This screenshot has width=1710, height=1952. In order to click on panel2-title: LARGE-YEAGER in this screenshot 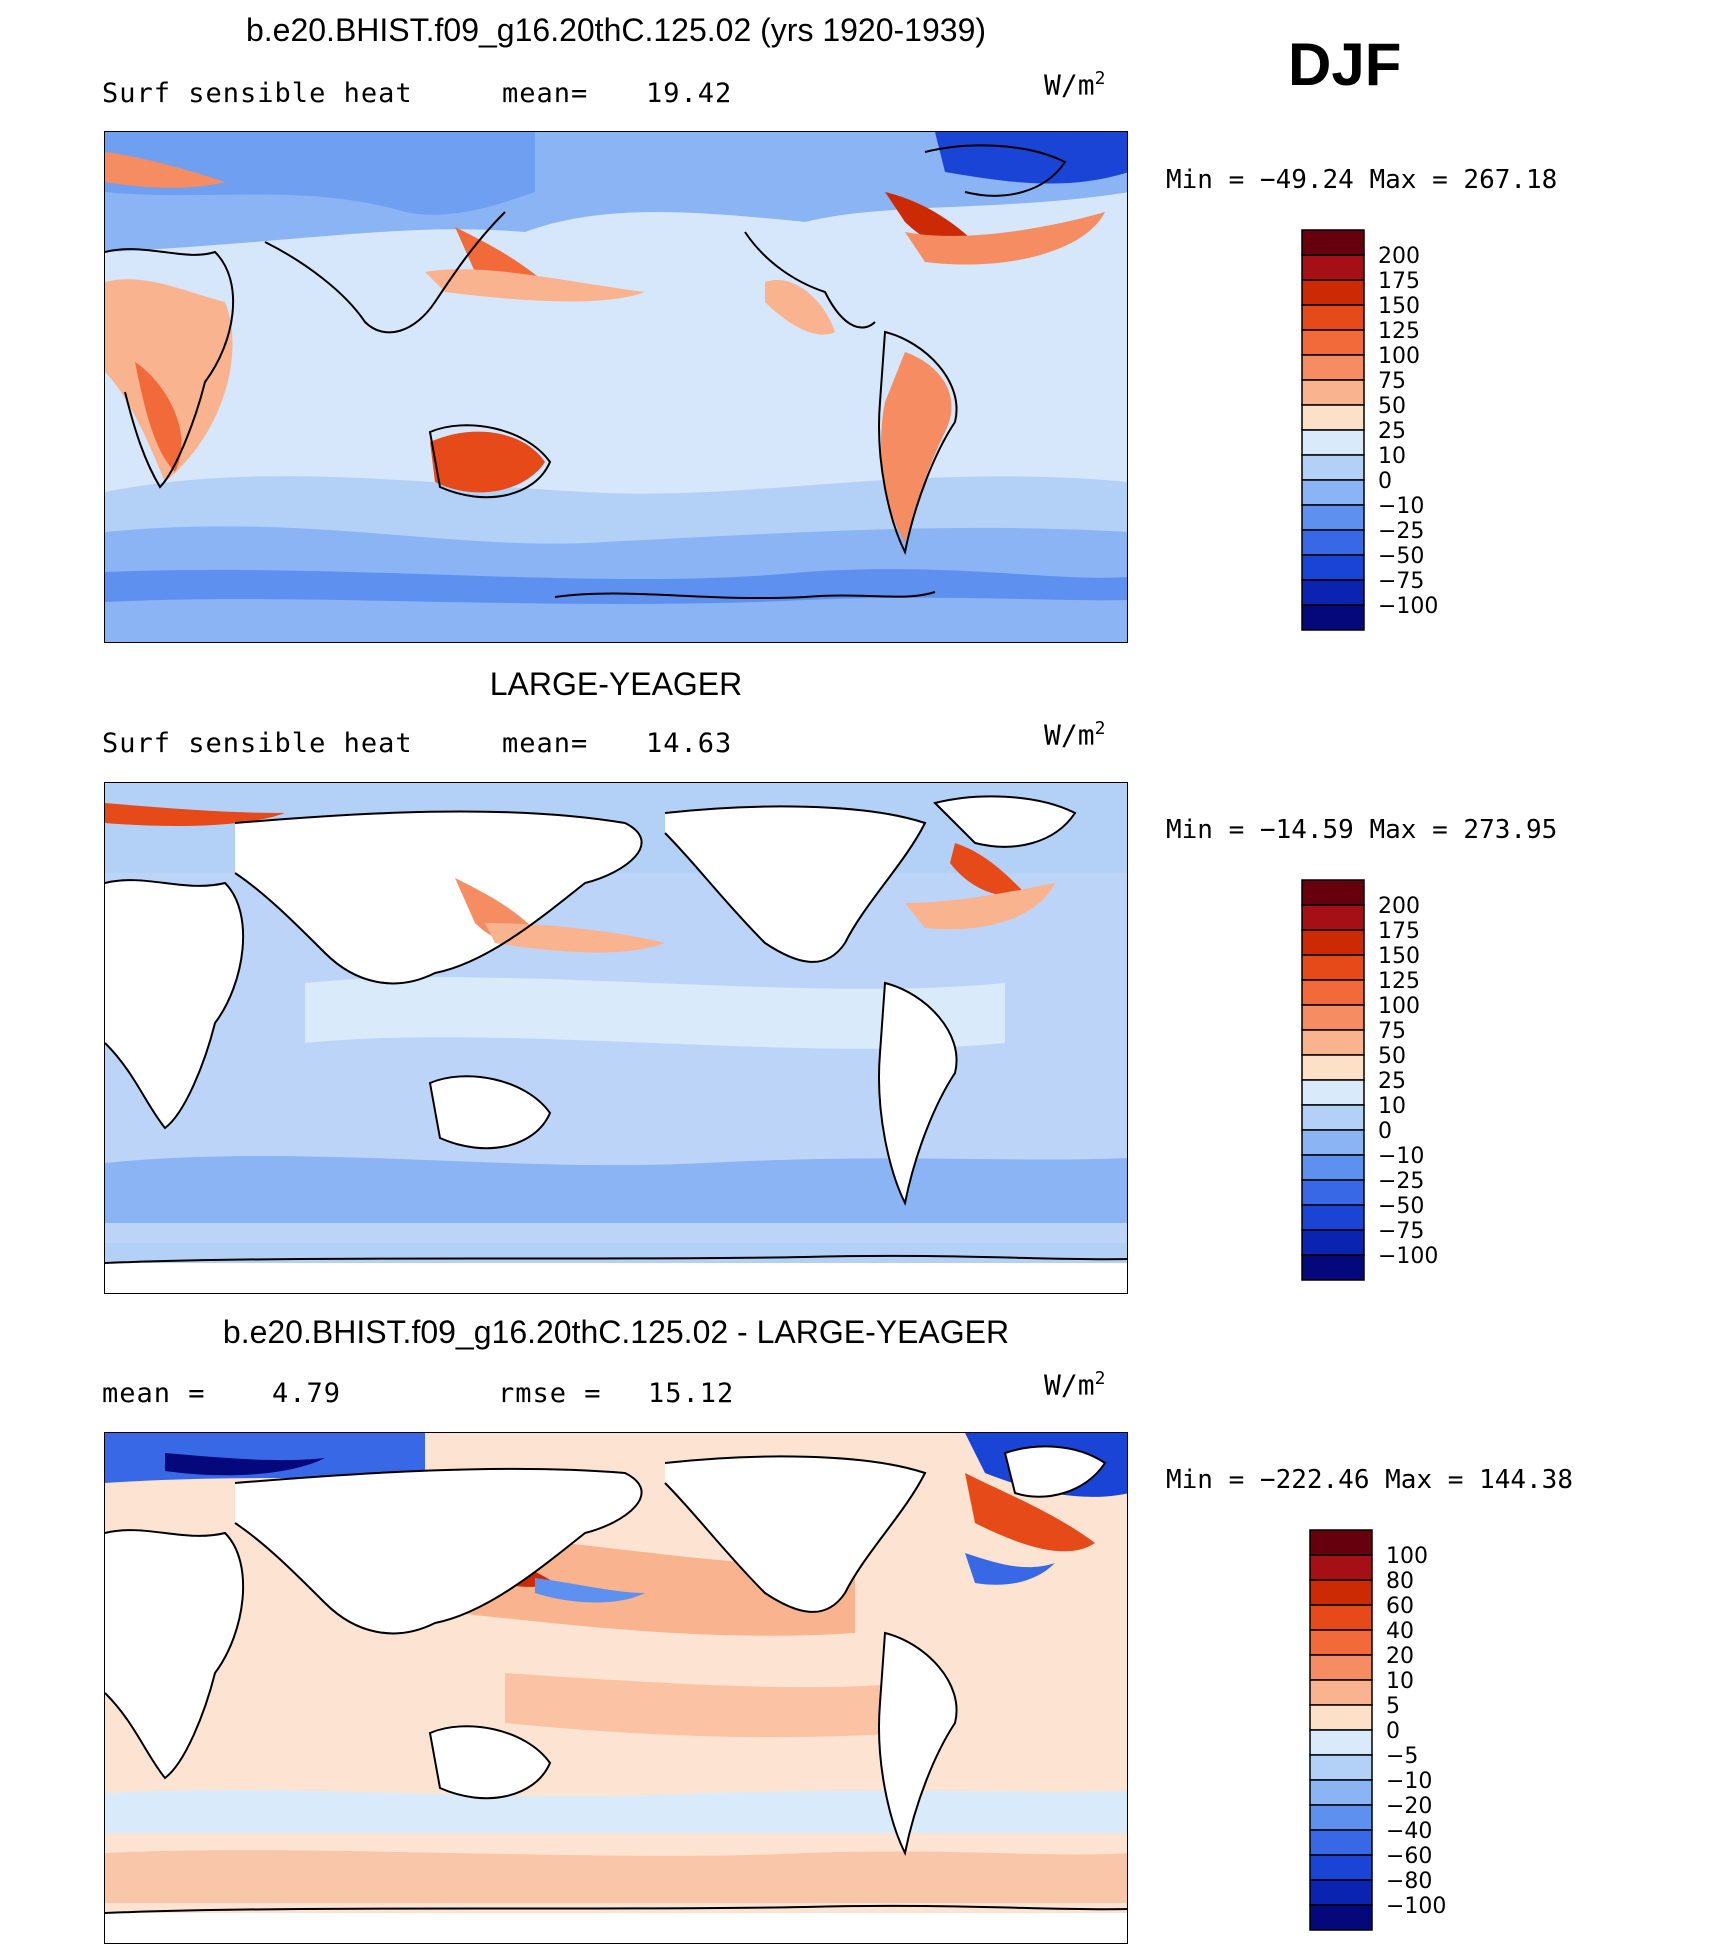, I will do `click(616, 684)`.